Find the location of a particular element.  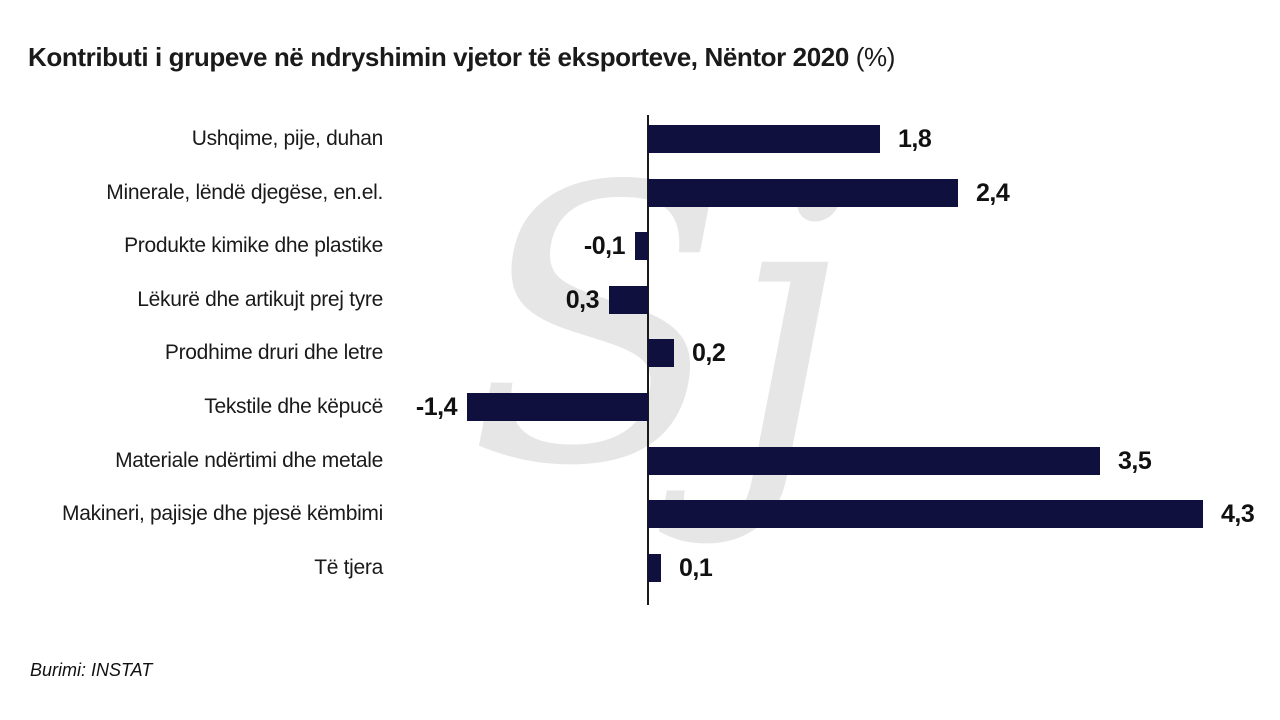

source-note: Burimi: INSTAT is located at coordinates (91, 670).